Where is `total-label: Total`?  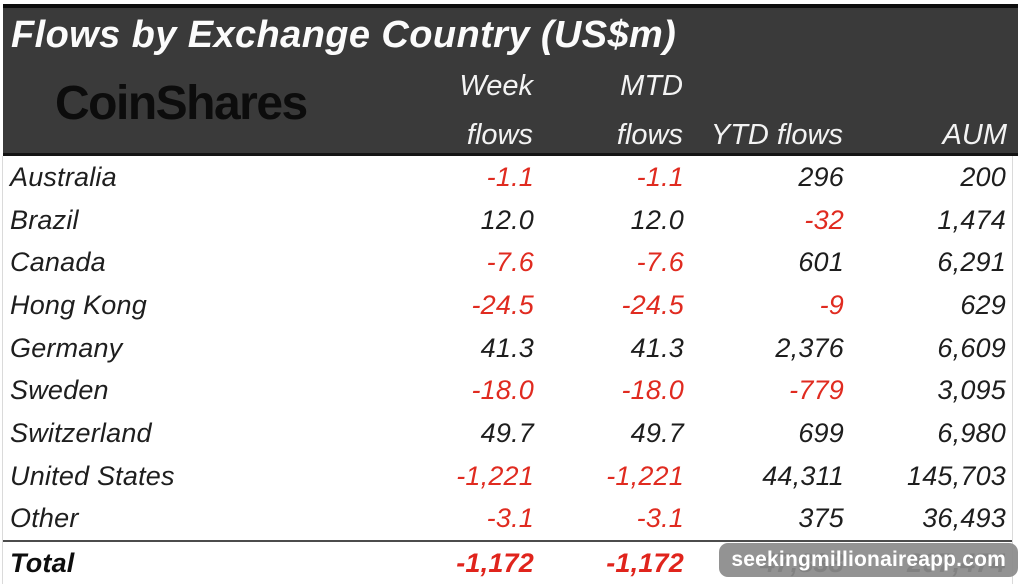 total-label: Total is located at coordinates (42, 563).